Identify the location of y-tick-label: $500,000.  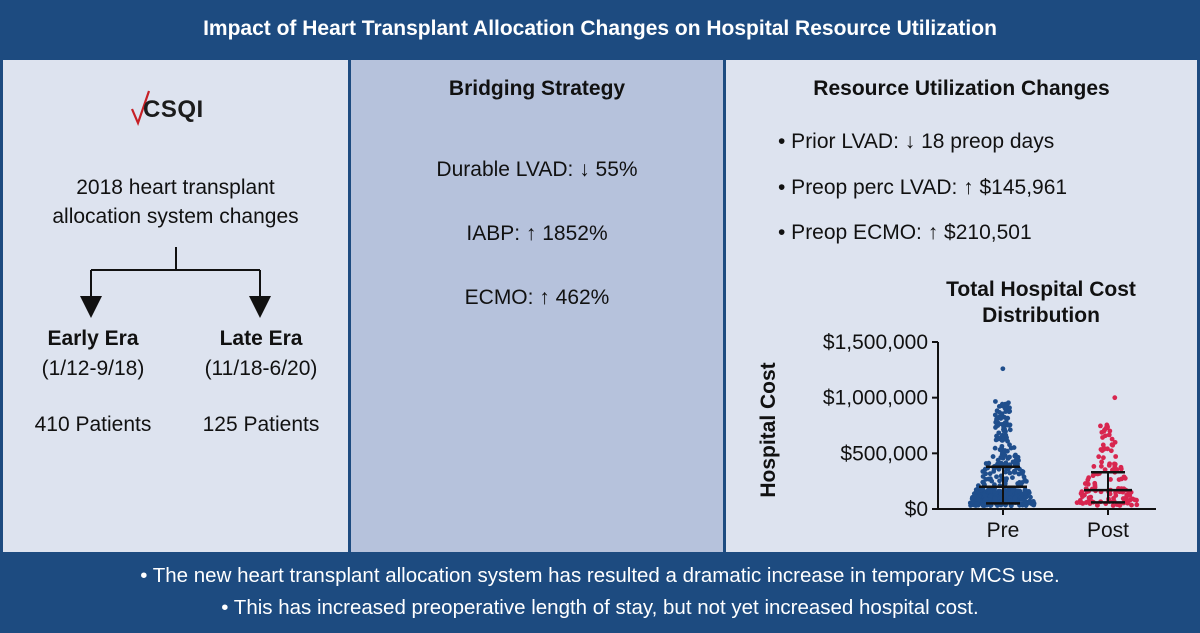
(884, 453).